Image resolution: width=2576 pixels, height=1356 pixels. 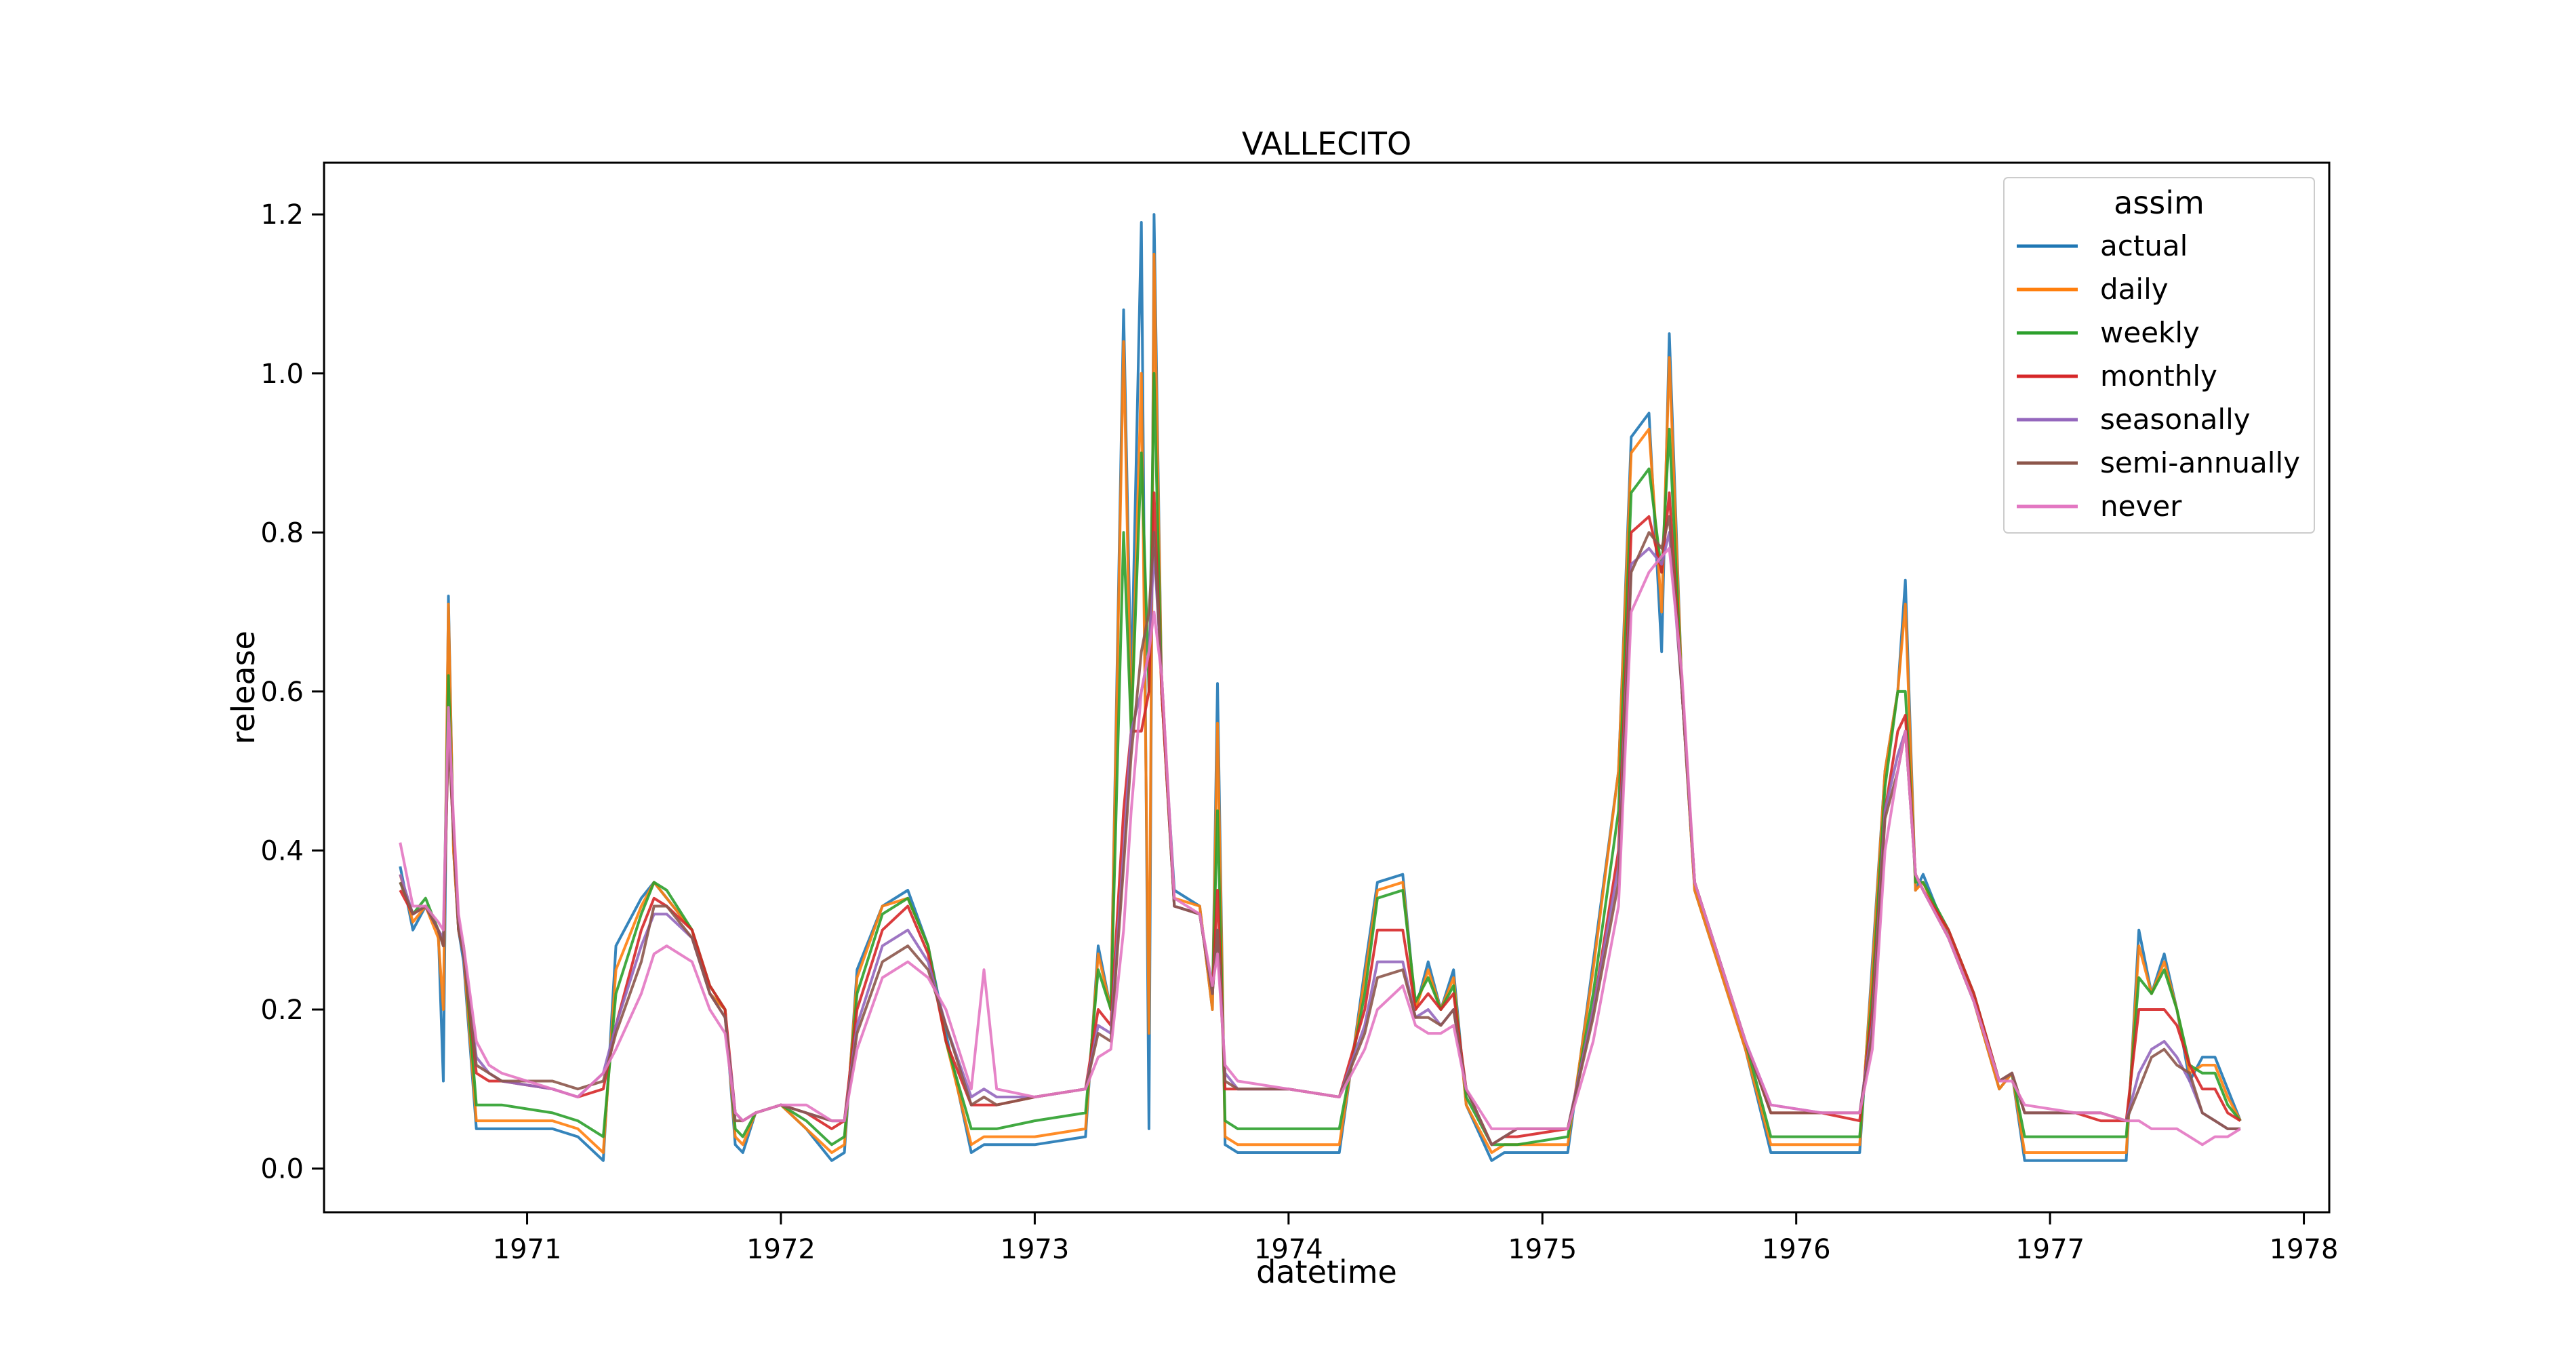 I want to click on legend-box, so click(x=2159, y=355).